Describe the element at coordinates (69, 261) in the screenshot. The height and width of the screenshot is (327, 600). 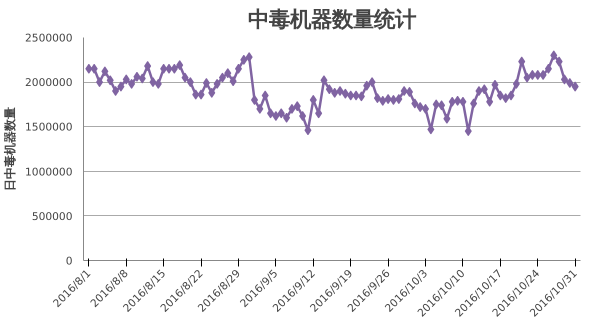
I see `y-tick-label: 0` at that location.